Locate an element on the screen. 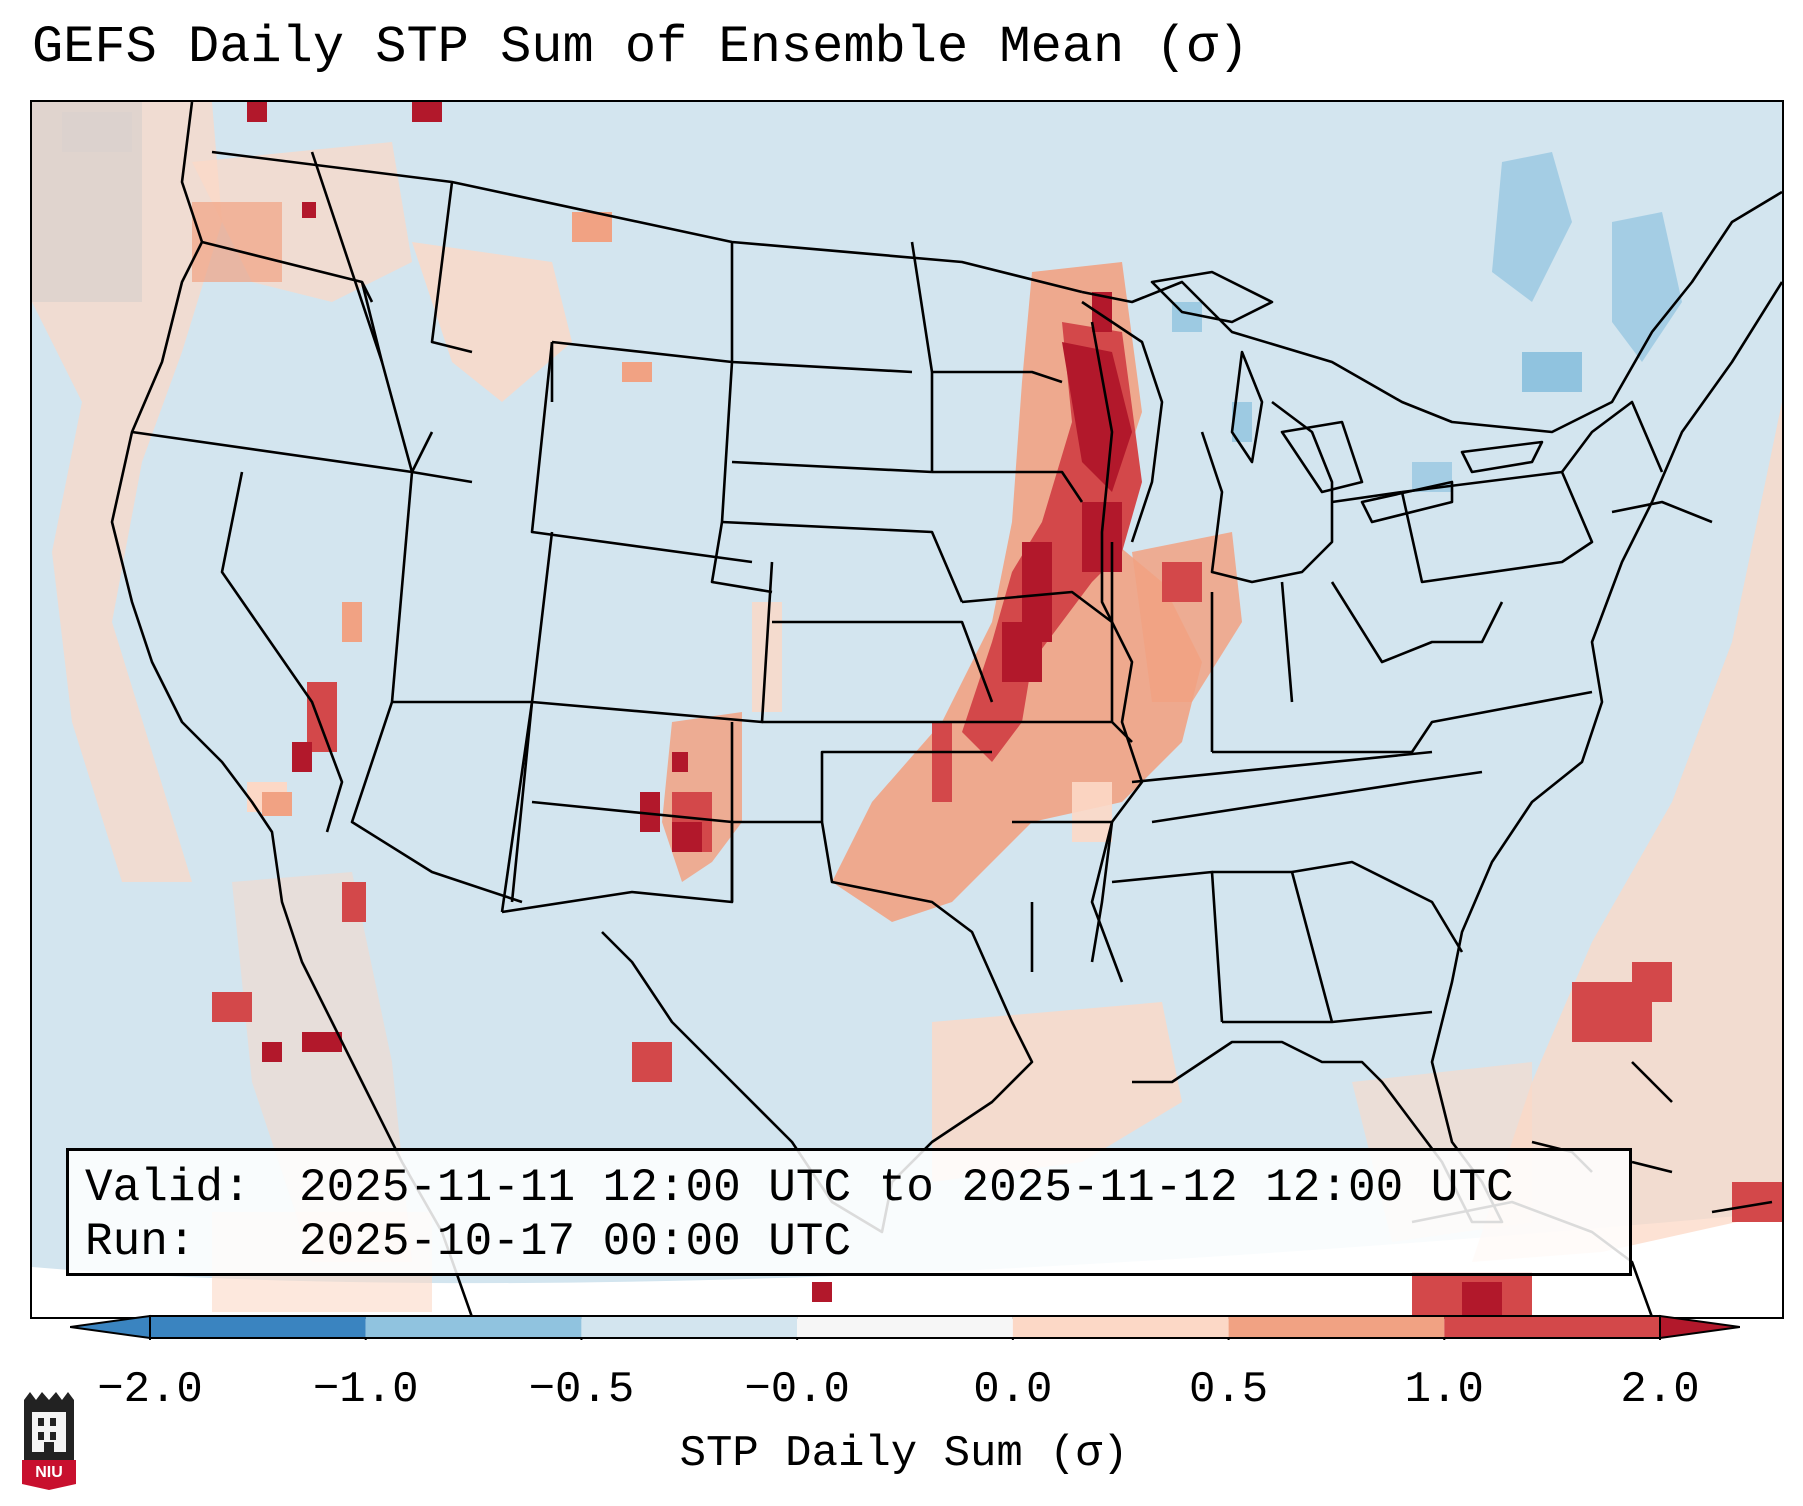 Image resolution: width=1803 pixels, height=1506 pixels. colorbar-frame is located at coordinates (905, 1327).